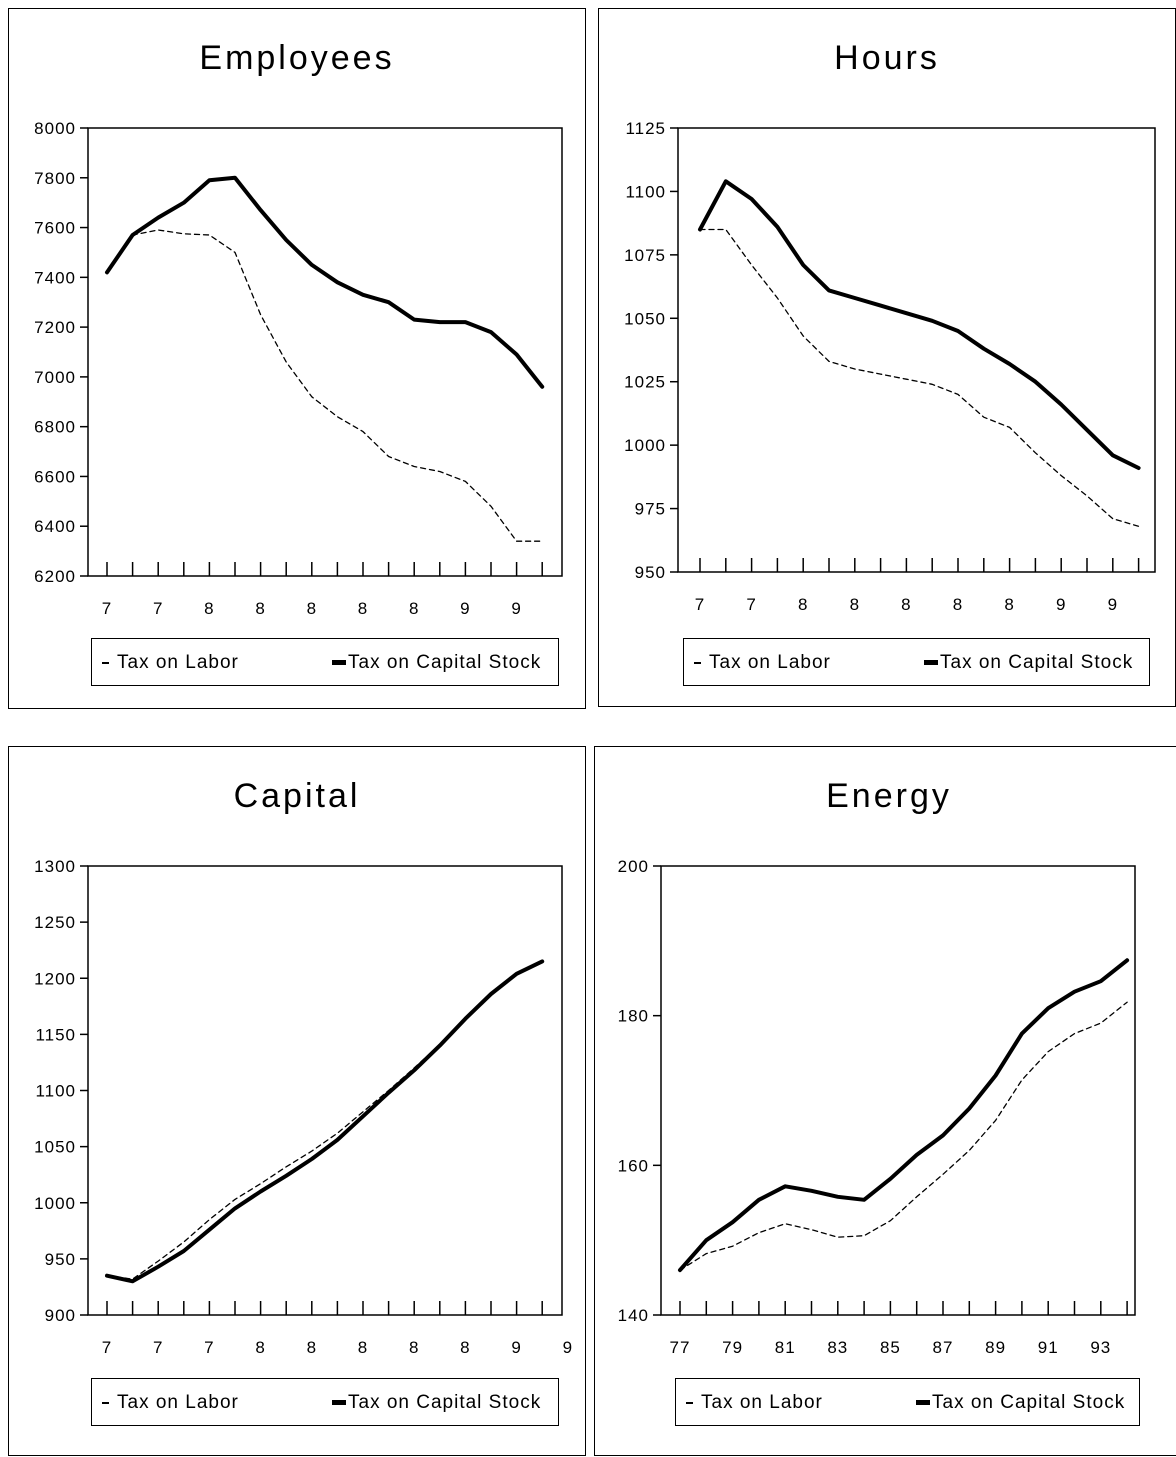  I want to click on chart-title: Hours, so click(887, 58).